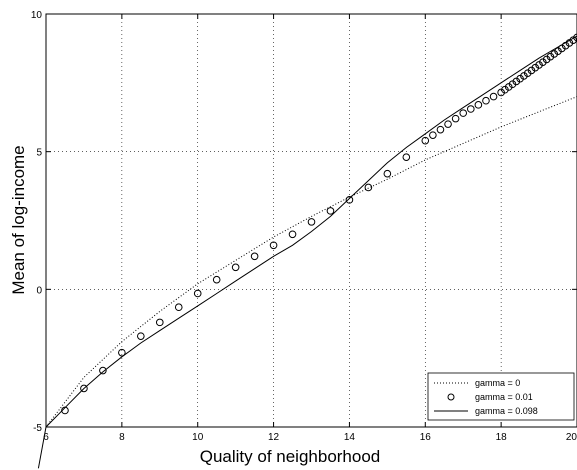 The image size is (577, 470). Describe the element at coordinates (37, 428) in the screenshot. I see `y-tick-label: -5` at that location.